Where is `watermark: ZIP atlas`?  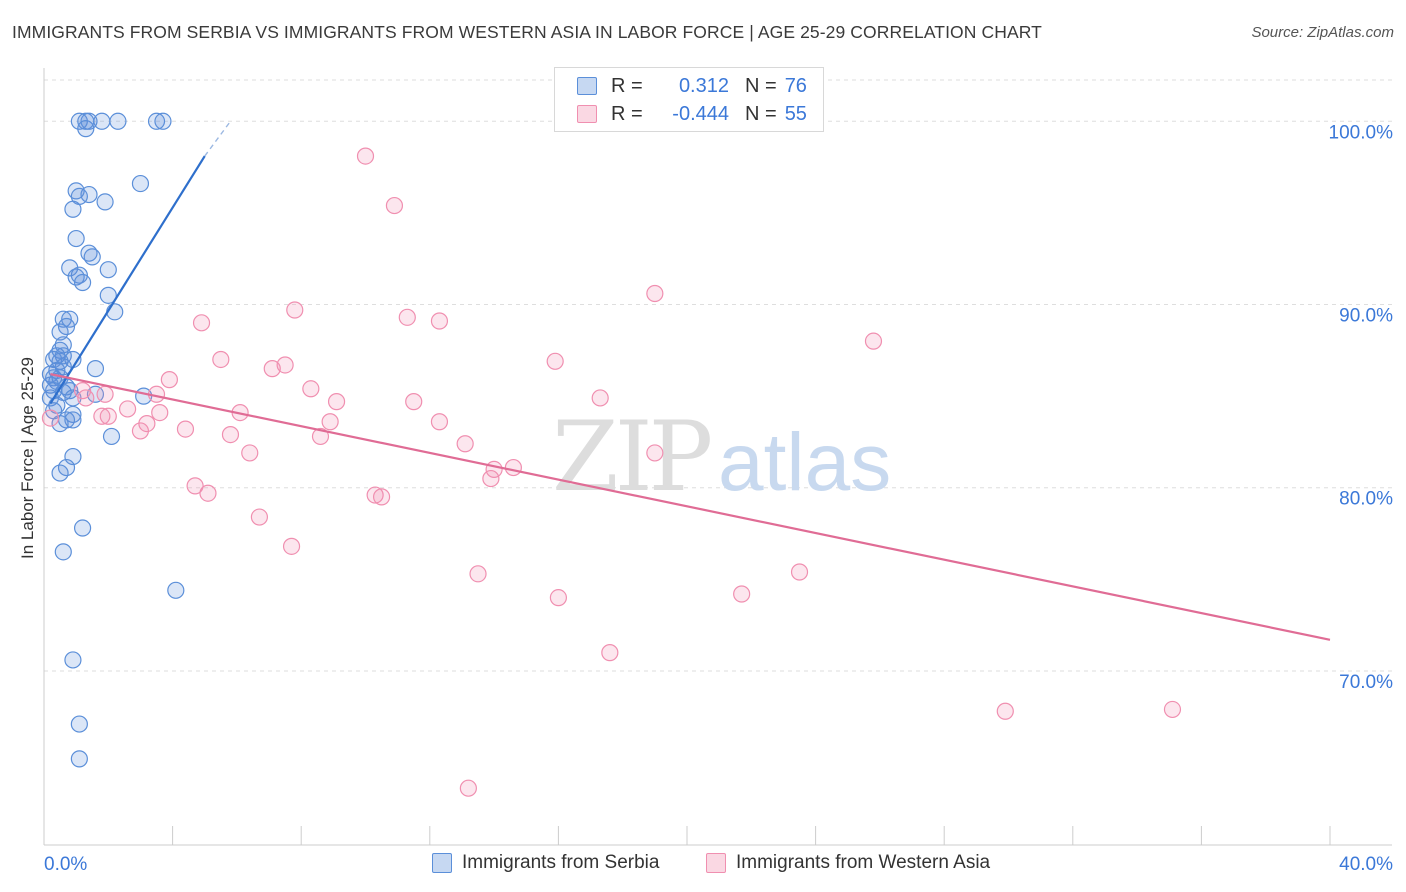 watermark: ZIP atlas is located at coordinates (721, 457).